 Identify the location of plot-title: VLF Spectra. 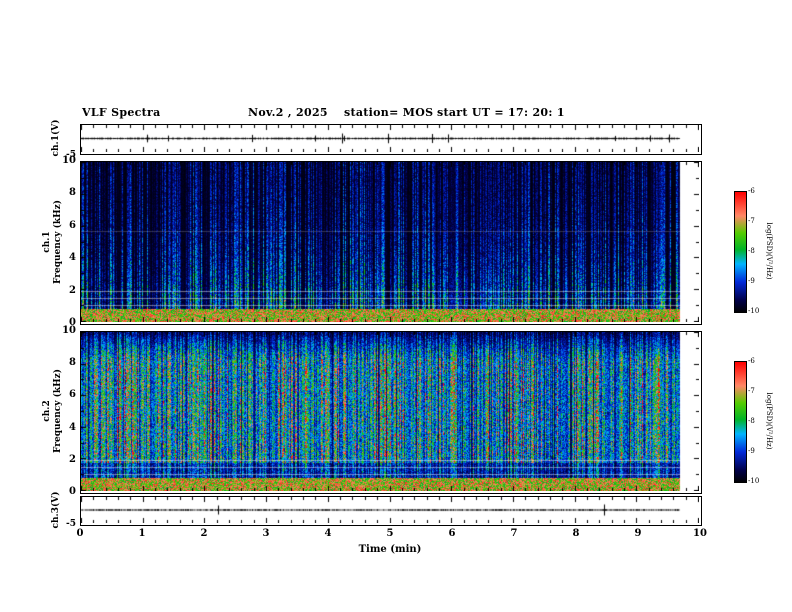
(121, 112).